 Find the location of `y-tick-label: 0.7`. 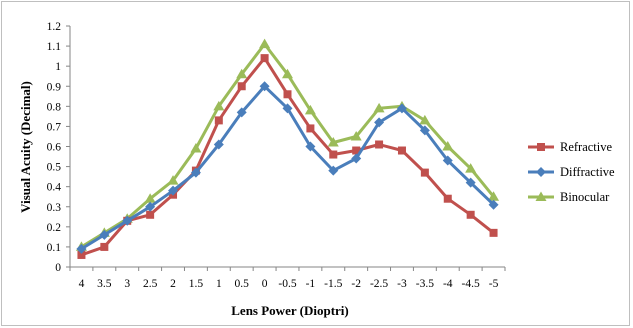

y-tick-label: 0.7 is located at coordinates (54, 127).